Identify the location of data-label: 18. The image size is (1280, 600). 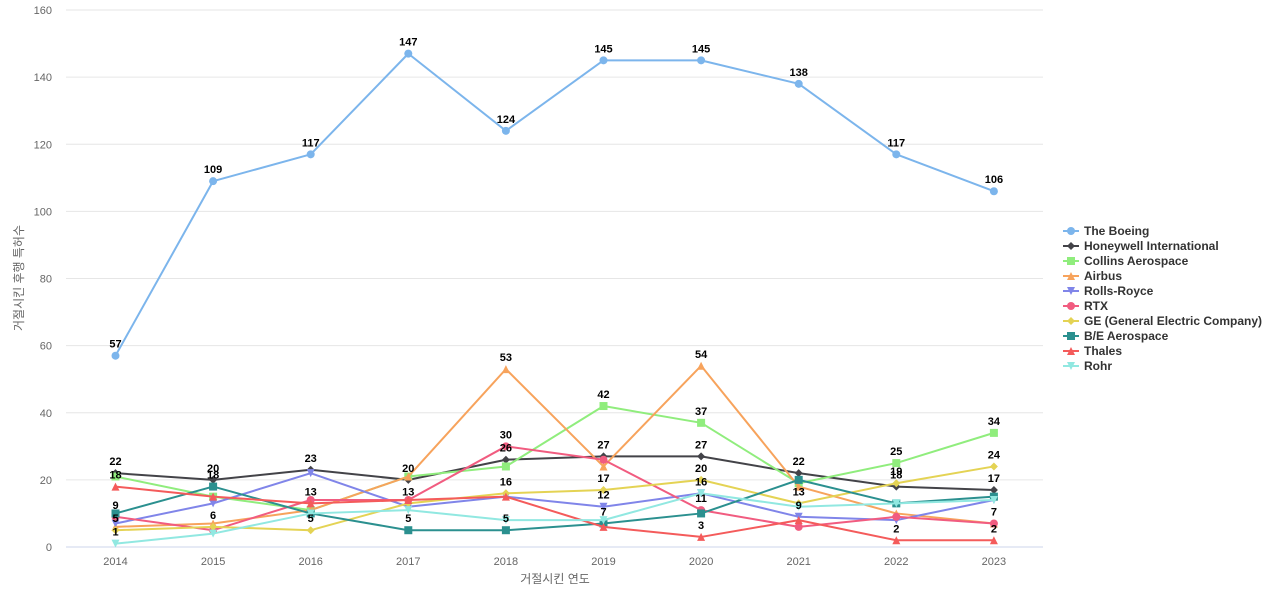
(115, 476).